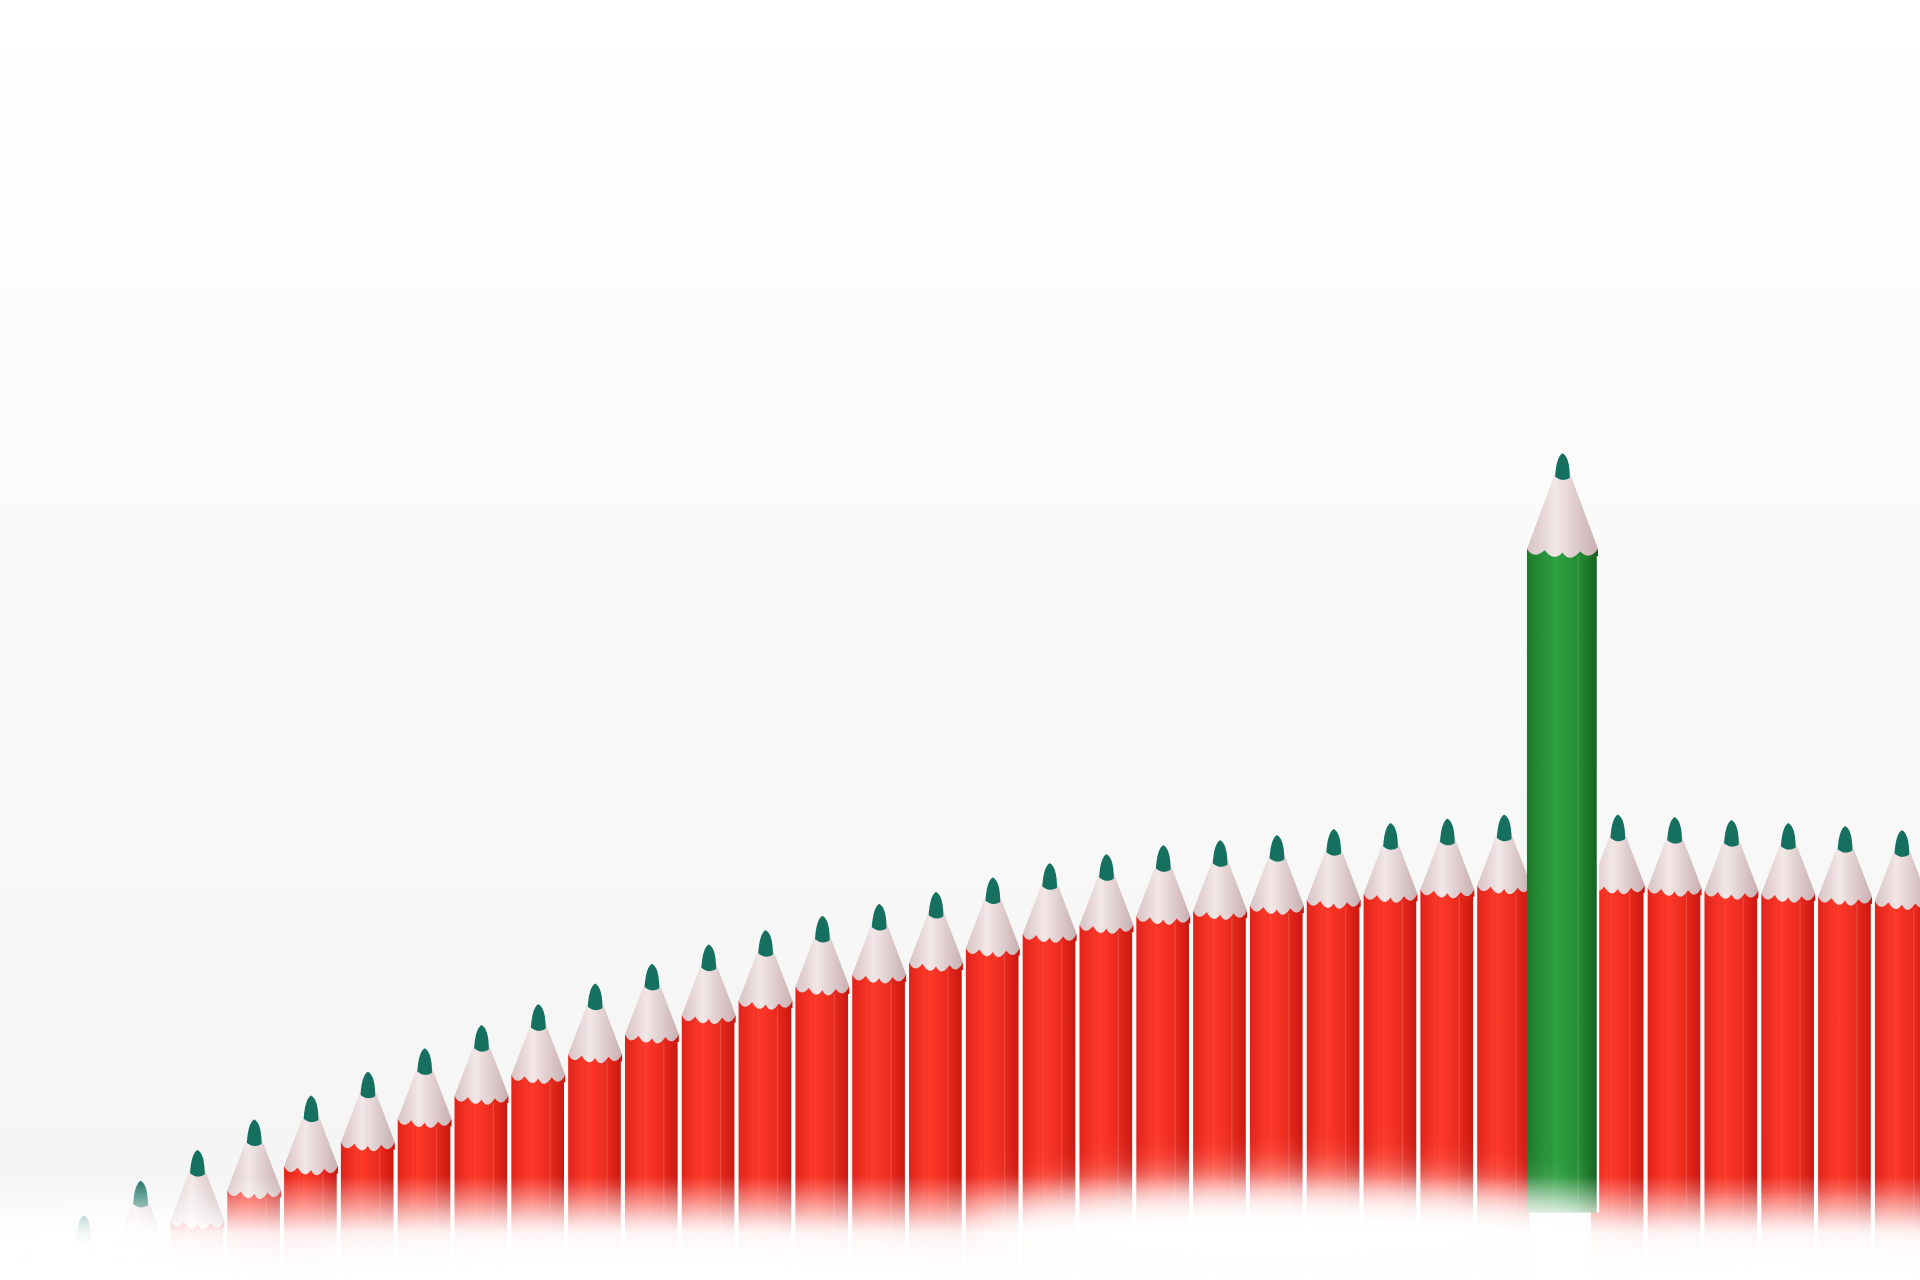  Describe the element at coordinates (1562, 880) in the screenshot. I see `pencil-body` at that location.